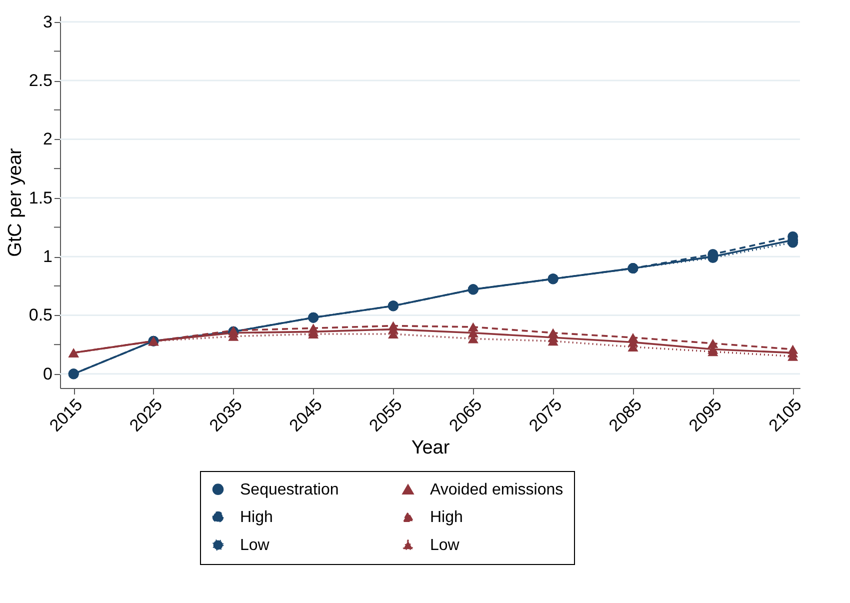  Describe the element at coordinates (40, 198) in the screenshot. I see `y-tick-label: 1.5` at that location.